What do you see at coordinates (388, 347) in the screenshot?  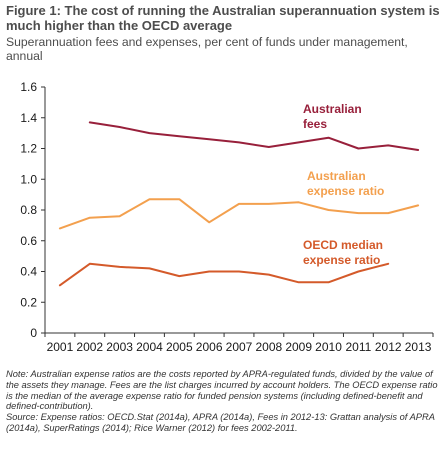 I see `x-tick-label: 2012` at bounding box center [388, 347].